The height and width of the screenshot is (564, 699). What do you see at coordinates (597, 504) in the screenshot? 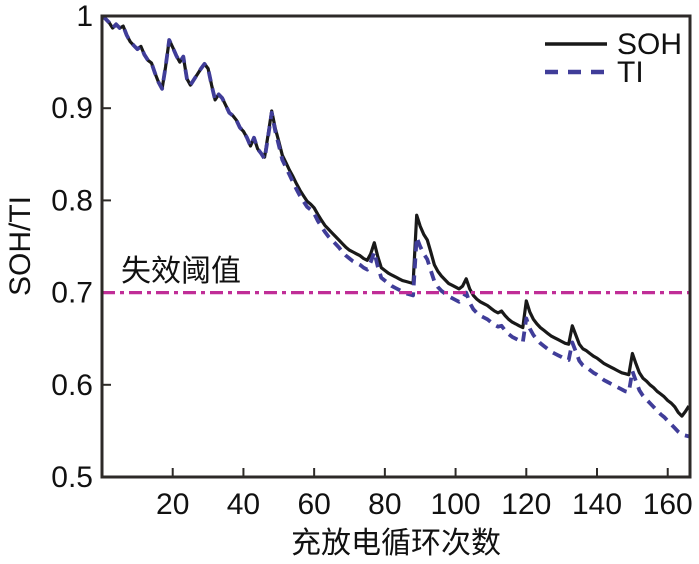
I see `x-tick-label: 140` at bounding box center [597, 504].